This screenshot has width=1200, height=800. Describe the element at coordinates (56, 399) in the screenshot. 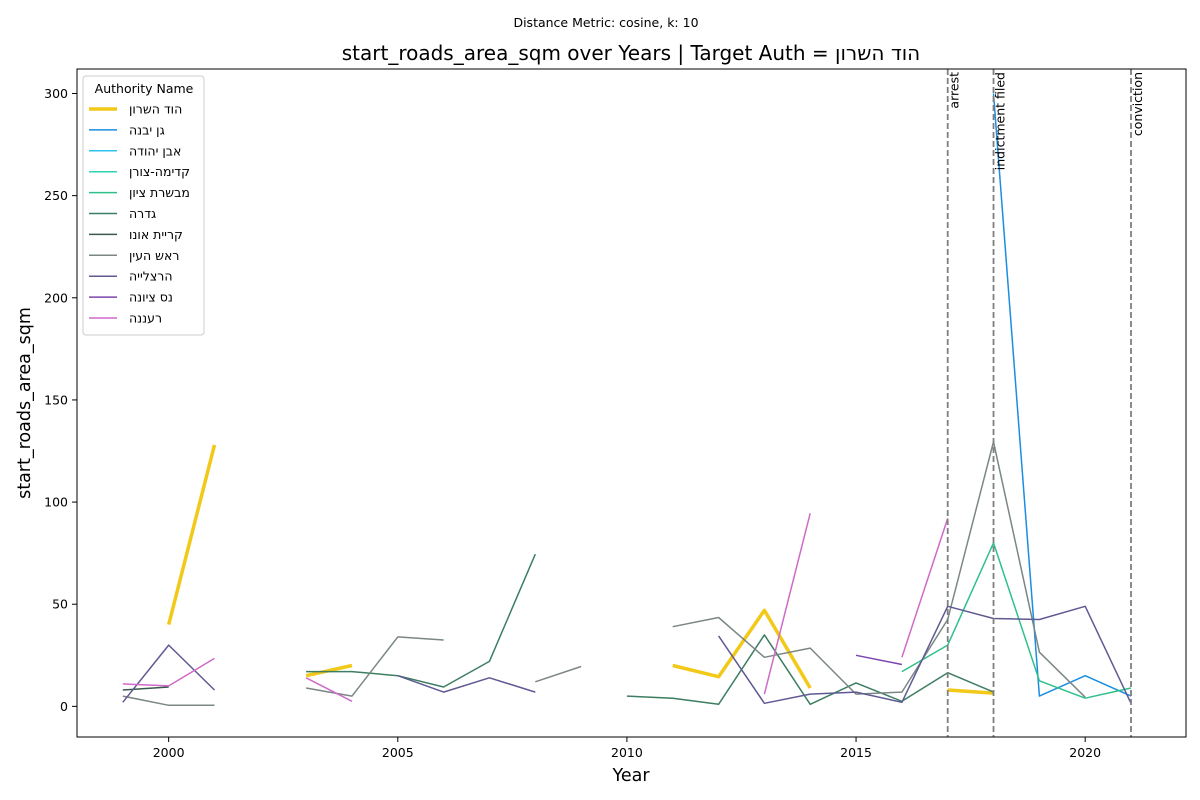

I see `y-tick-label-3: 150` at that location.